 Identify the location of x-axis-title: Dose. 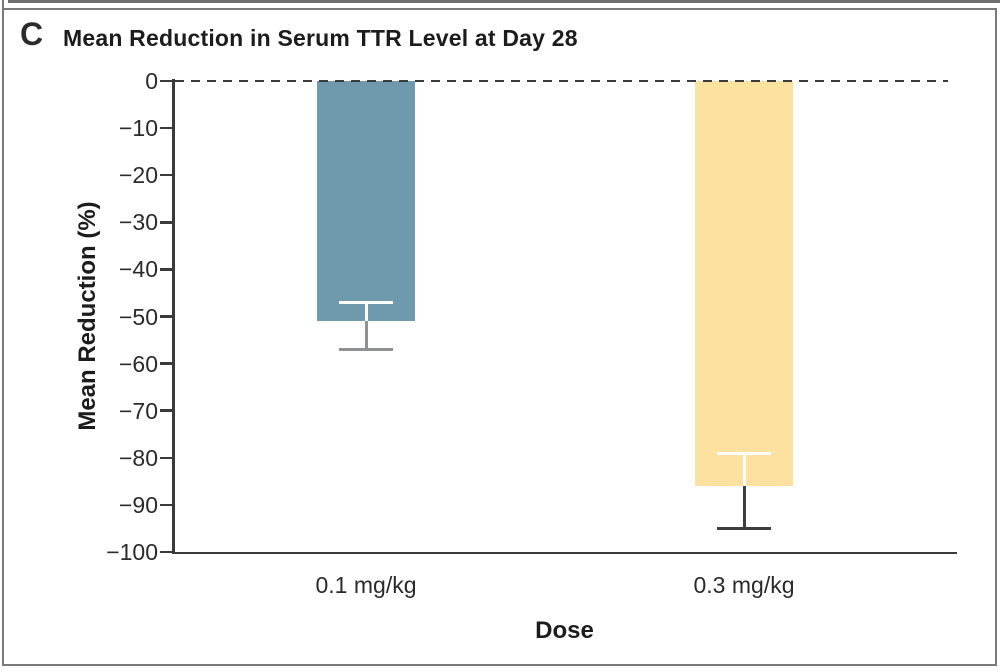
(564, 630).